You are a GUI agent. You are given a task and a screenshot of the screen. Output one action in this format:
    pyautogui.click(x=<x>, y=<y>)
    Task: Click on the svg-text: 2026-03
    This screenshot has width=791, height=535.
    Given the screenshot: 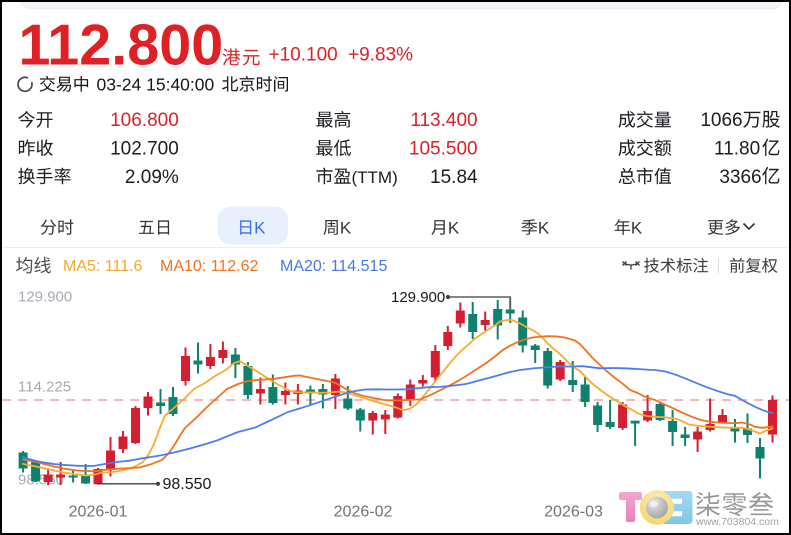 What is the action you would take?
    pyautogui.click(x=573, y=512)
    